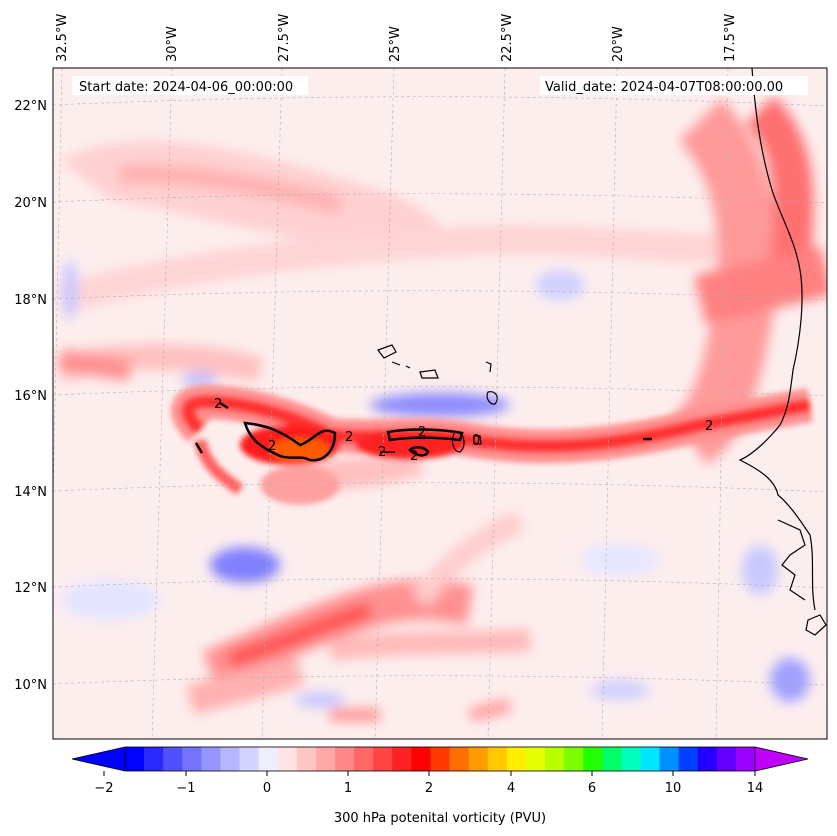  What do you see at coordinates (172, 44) in the screenshot?
I see `lon-label: 30°W` at bounding box center [172, 44].